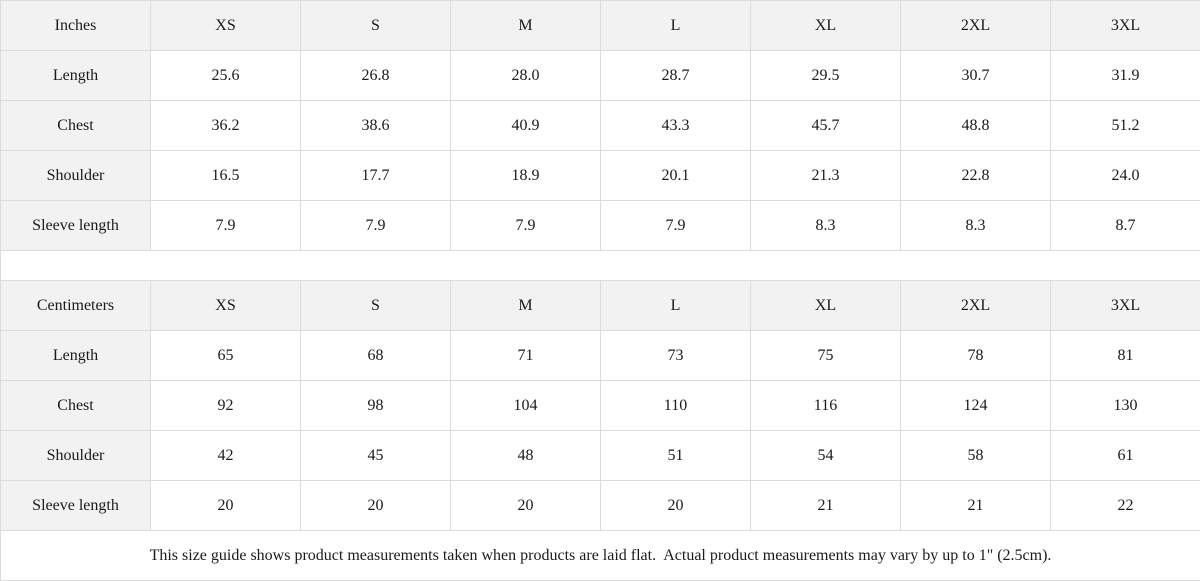 This screenshot has height=581, width=1200. Describe the element at coordinates (826, 406) in the screenshot. I see `measurement-cell: 116` at that location.